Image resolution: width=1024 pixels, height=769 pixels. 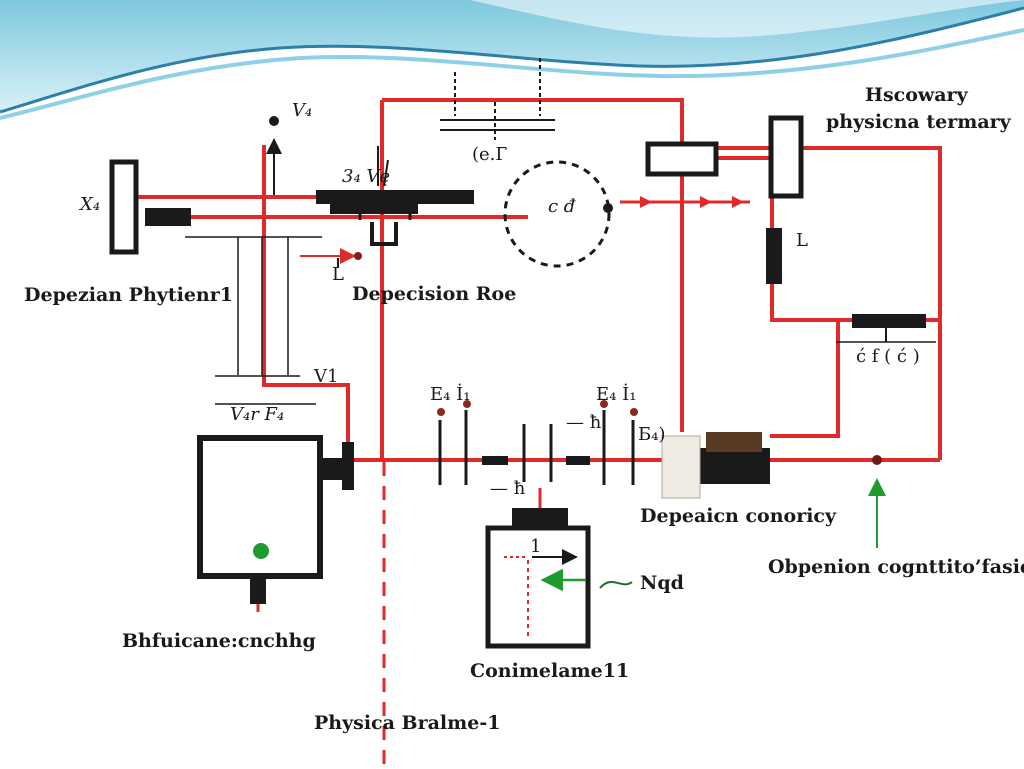 I want to click on top-right-heading-line2: physicna termary, so click(x=918, y=122).